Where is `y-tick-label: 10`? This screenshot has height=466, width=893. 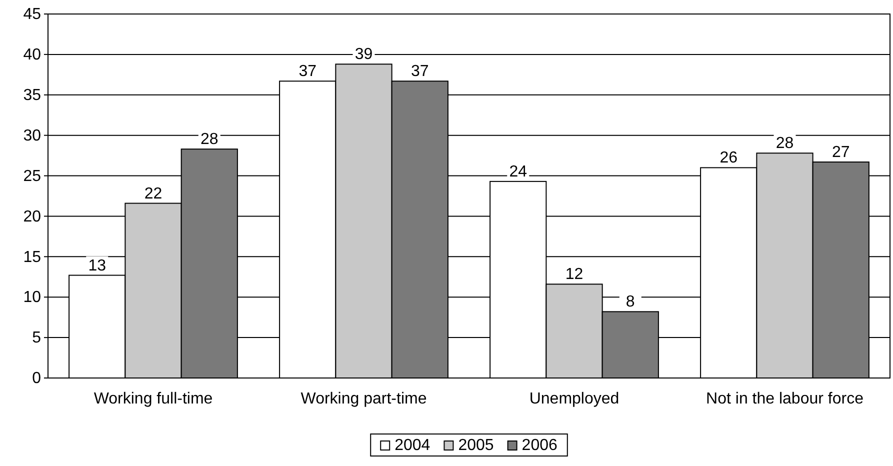 y-tick-label: 10 is located at coordinates (32, 297).